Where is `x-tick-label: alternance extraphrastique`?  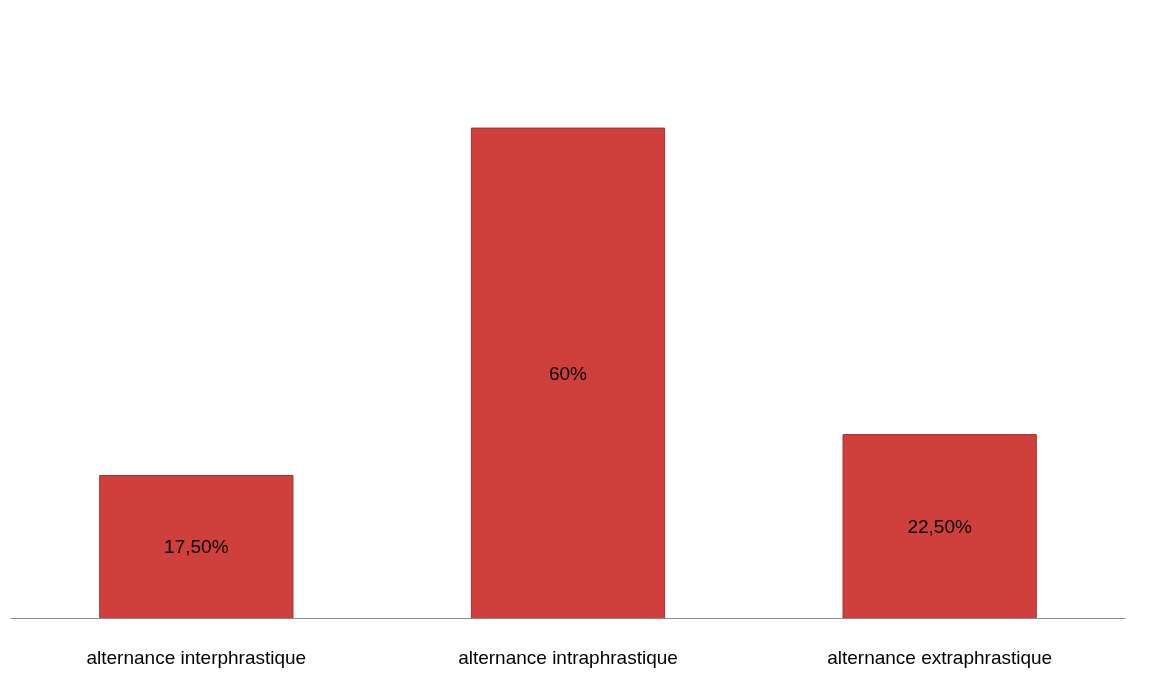 x-tick-label: alternance extraphrastique is located at coordinates (940, 657).